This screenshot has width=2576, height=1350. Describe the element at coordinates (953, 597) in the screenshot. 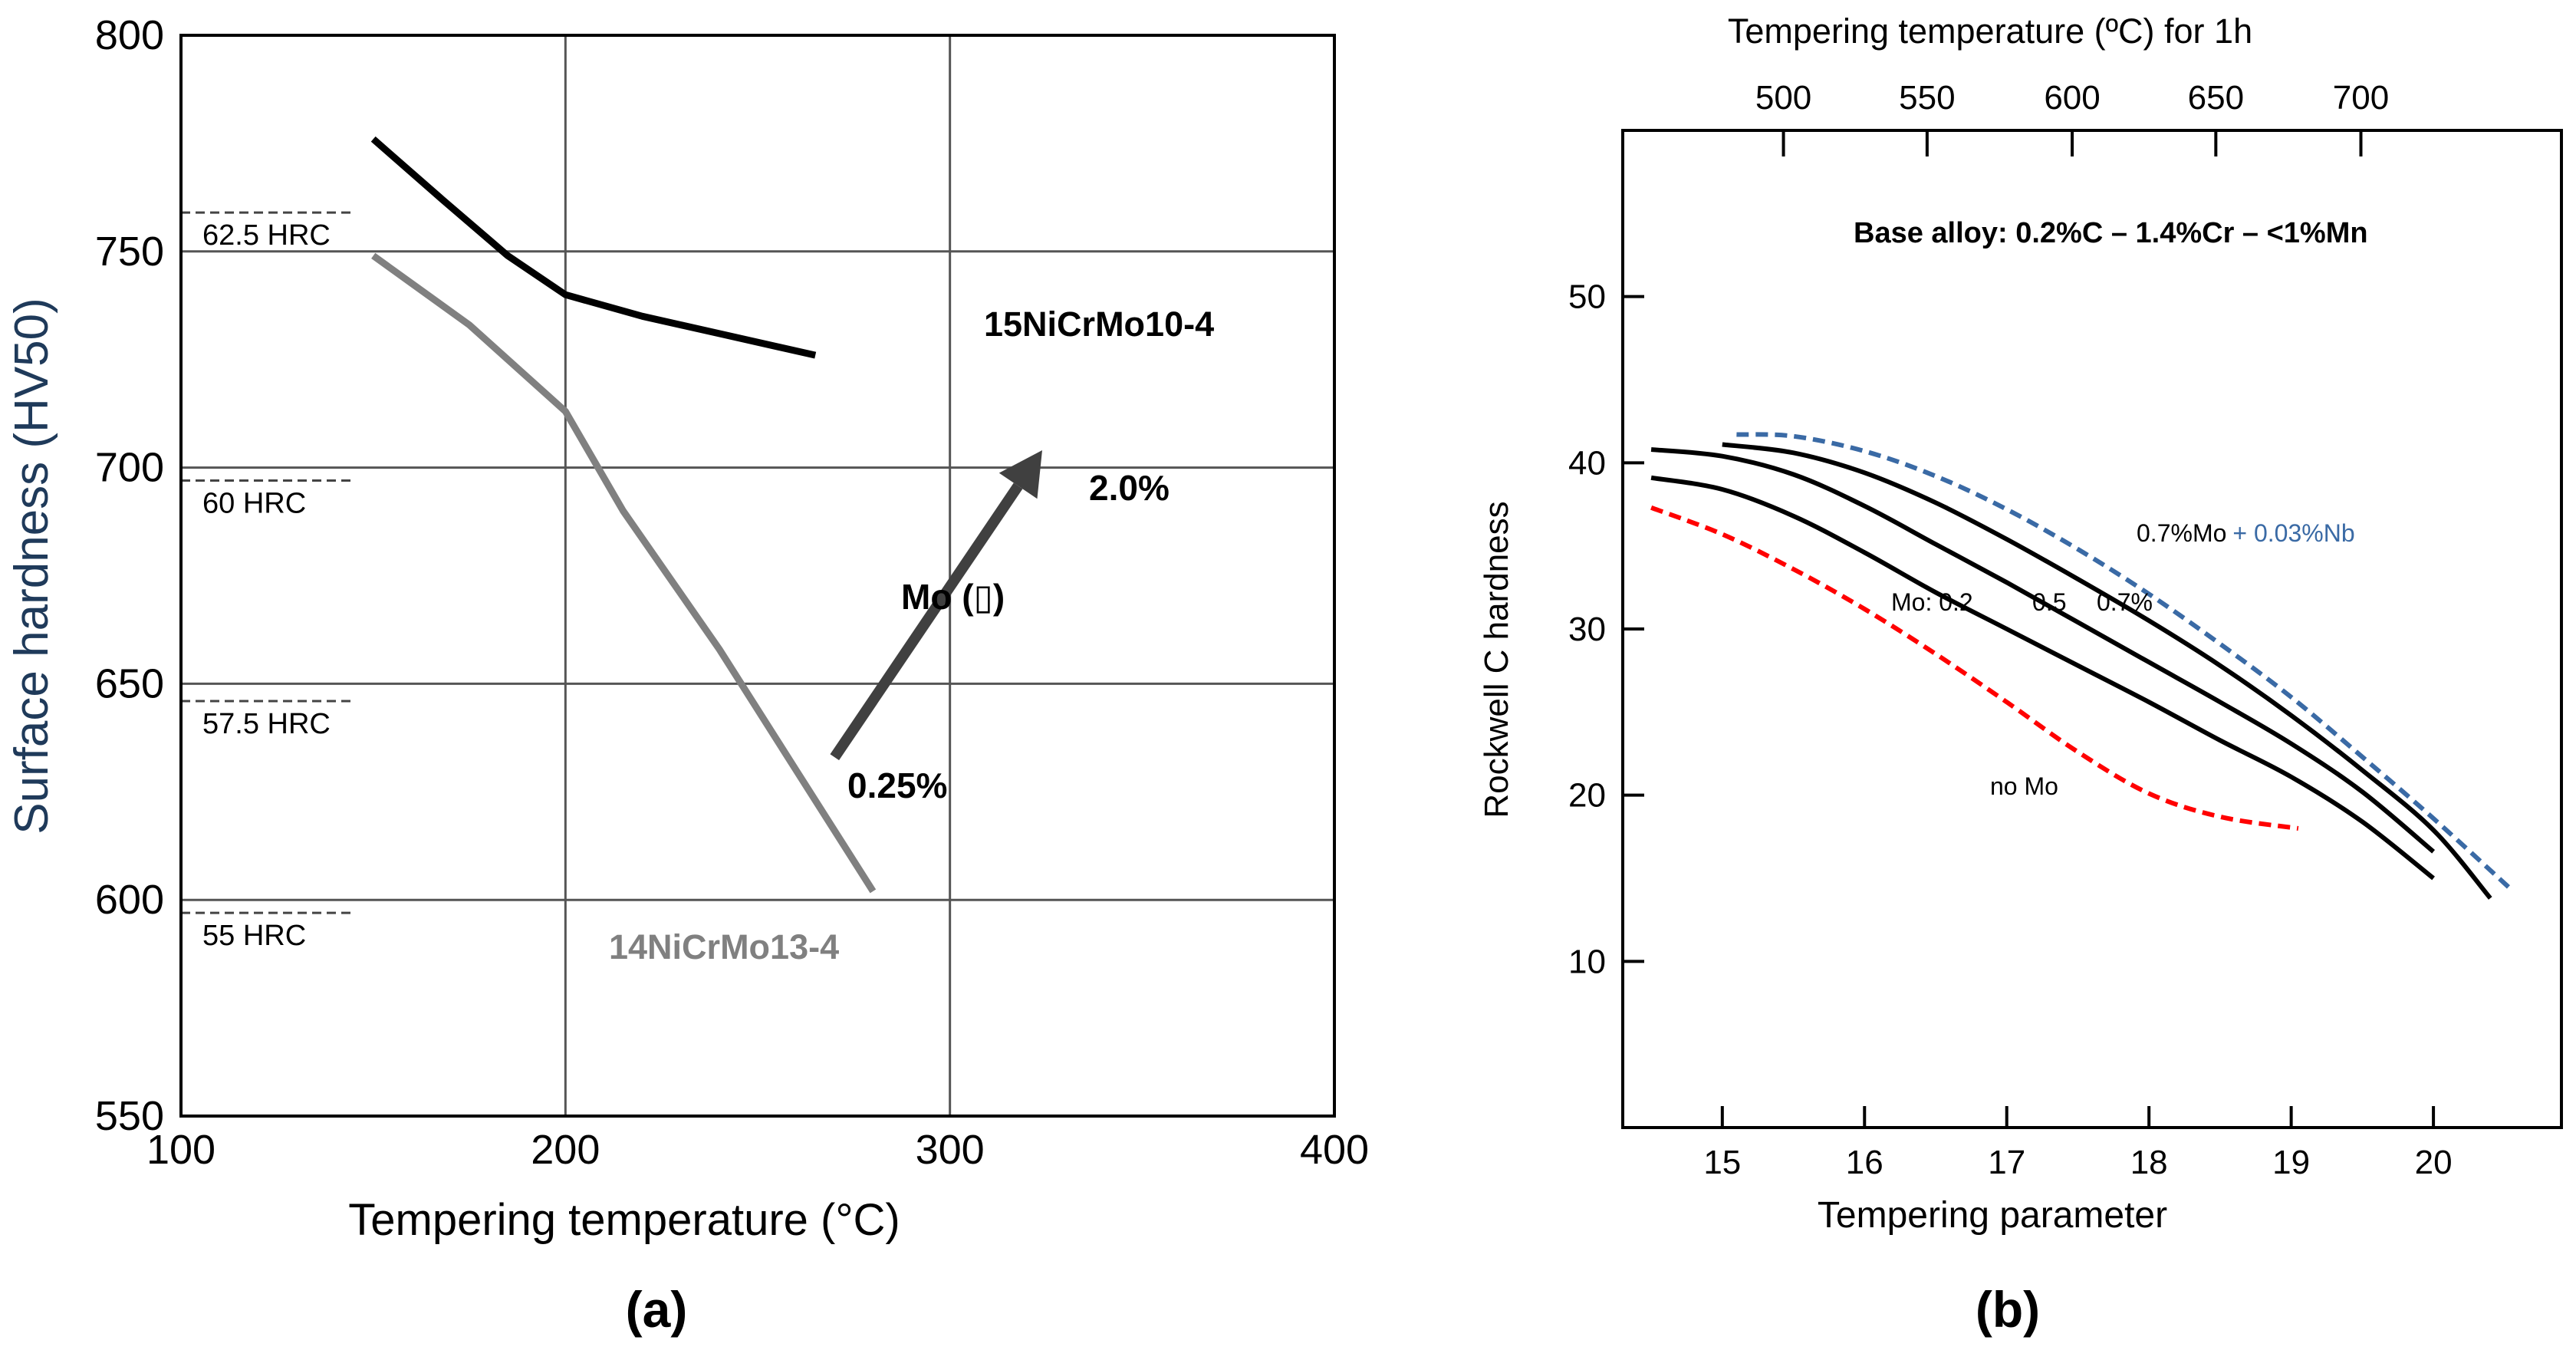

I see `mo-arrow-label: Mo (▯)` at that location.